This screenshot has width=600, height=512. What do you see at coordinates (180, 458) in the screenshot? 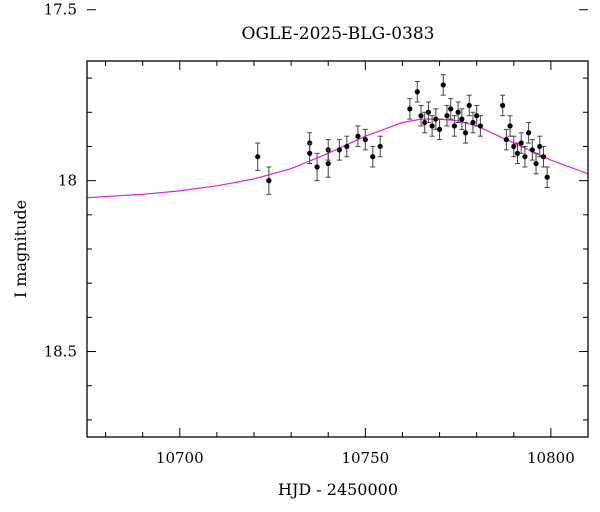
I see `x-tick-label: 10700` at bounding box center [180, 458].